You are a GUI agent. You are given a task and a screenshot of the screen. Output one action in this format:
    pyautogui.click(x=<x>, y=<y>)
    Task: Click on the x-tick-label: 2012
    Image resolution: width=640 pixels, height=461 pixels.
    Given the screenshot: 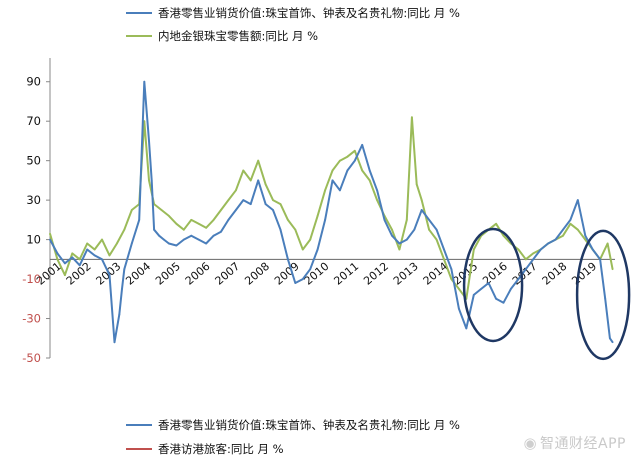 What is the action you would take?
    pyautogui.click(x=376, y=274)
    